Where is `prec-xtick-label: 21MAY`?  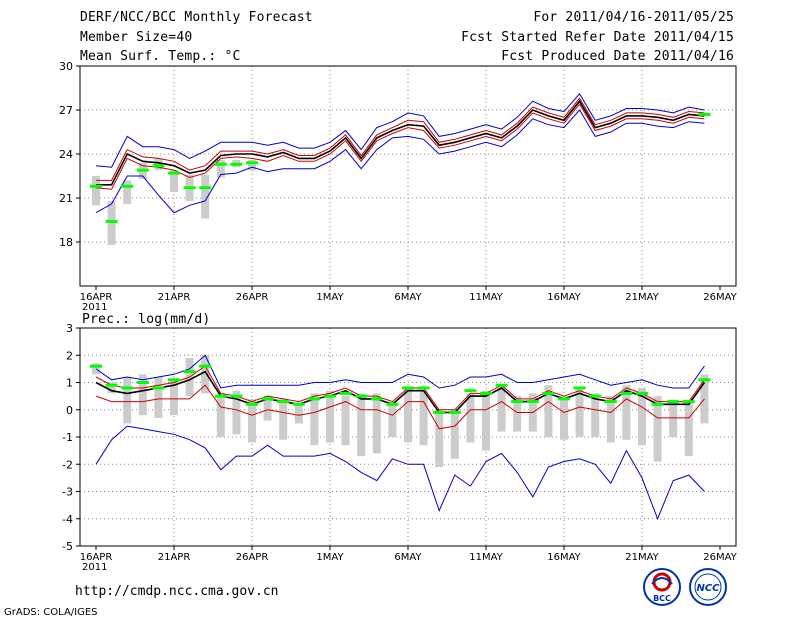 prec-xtick-label: 21MAY is located at coordinates (642, 557).